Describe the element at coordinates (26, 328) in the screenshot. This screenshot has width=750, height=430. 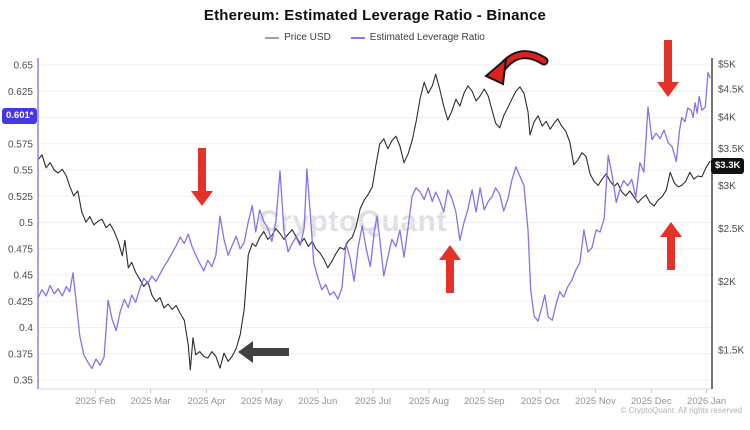
I see `left-axis-label: 0.4` at that location.